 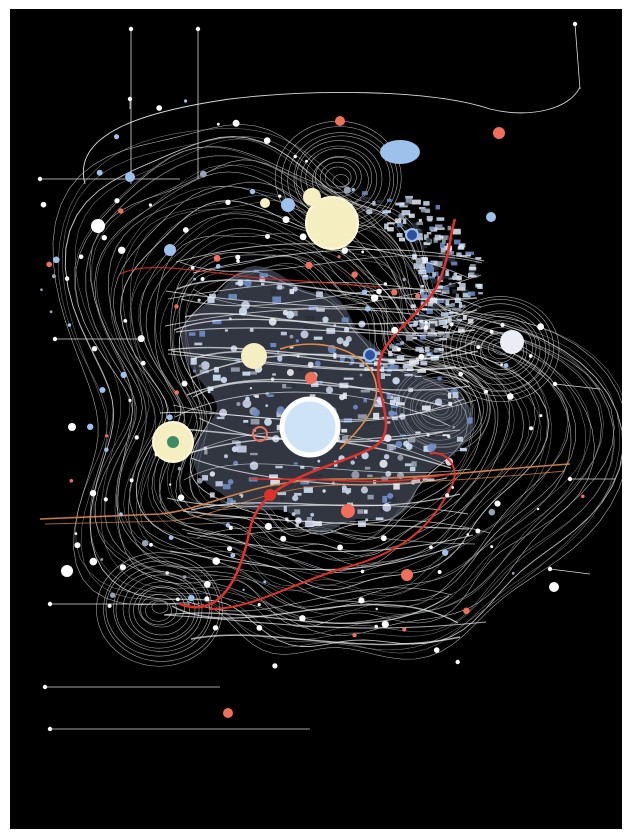 What do you see at coordinates (310, 427) in the screenshot?
I see `moon-circle` at bounding box center [310, 427].